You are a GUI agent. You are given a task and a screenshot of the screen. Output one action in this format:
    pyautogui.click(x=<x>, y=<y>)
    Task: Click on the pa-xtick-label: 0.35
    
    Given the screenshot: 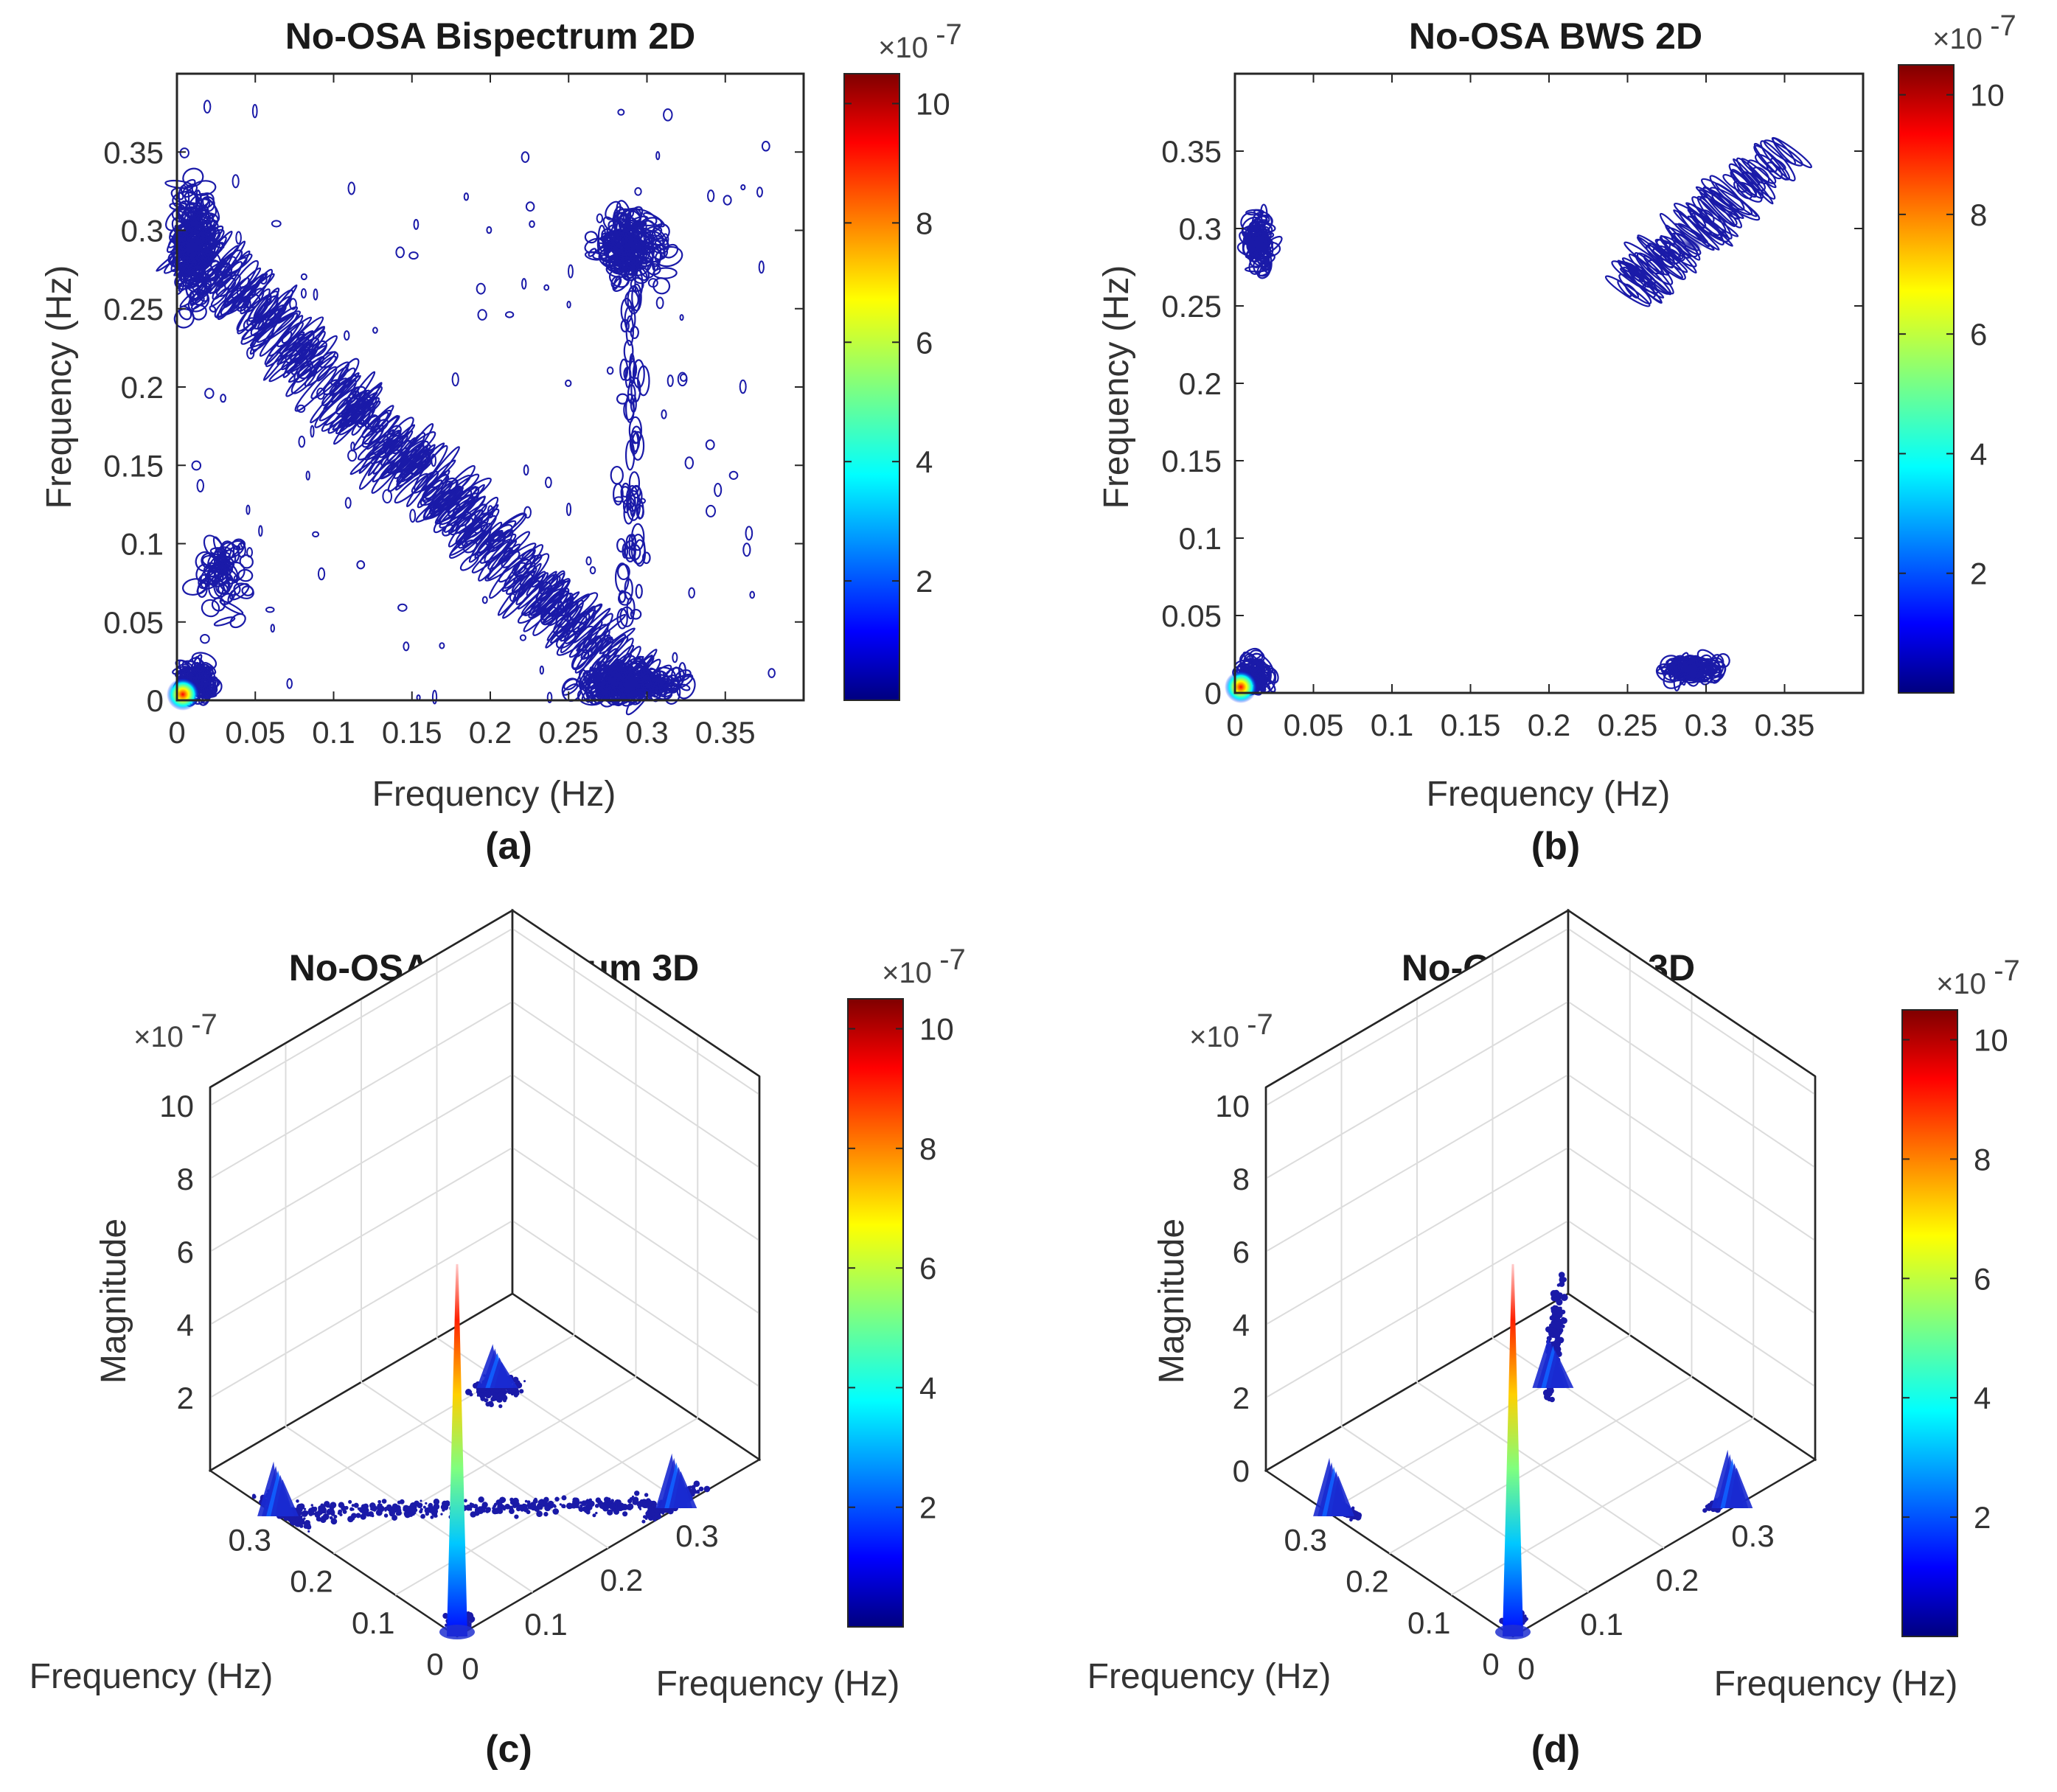 What is the action you would take?
    pyautogui.click(x=725, y=732)
    